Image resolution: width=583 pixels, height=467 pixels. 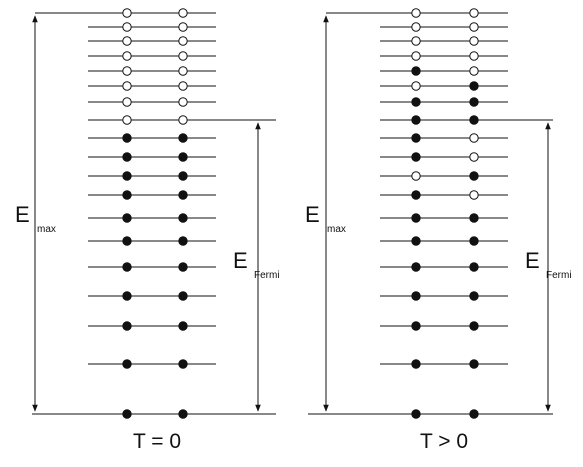 What do you see at coordinates (157, 441) in the screenshot?
I see `caption-t0: T = 0` at bounding box center [157, 441].